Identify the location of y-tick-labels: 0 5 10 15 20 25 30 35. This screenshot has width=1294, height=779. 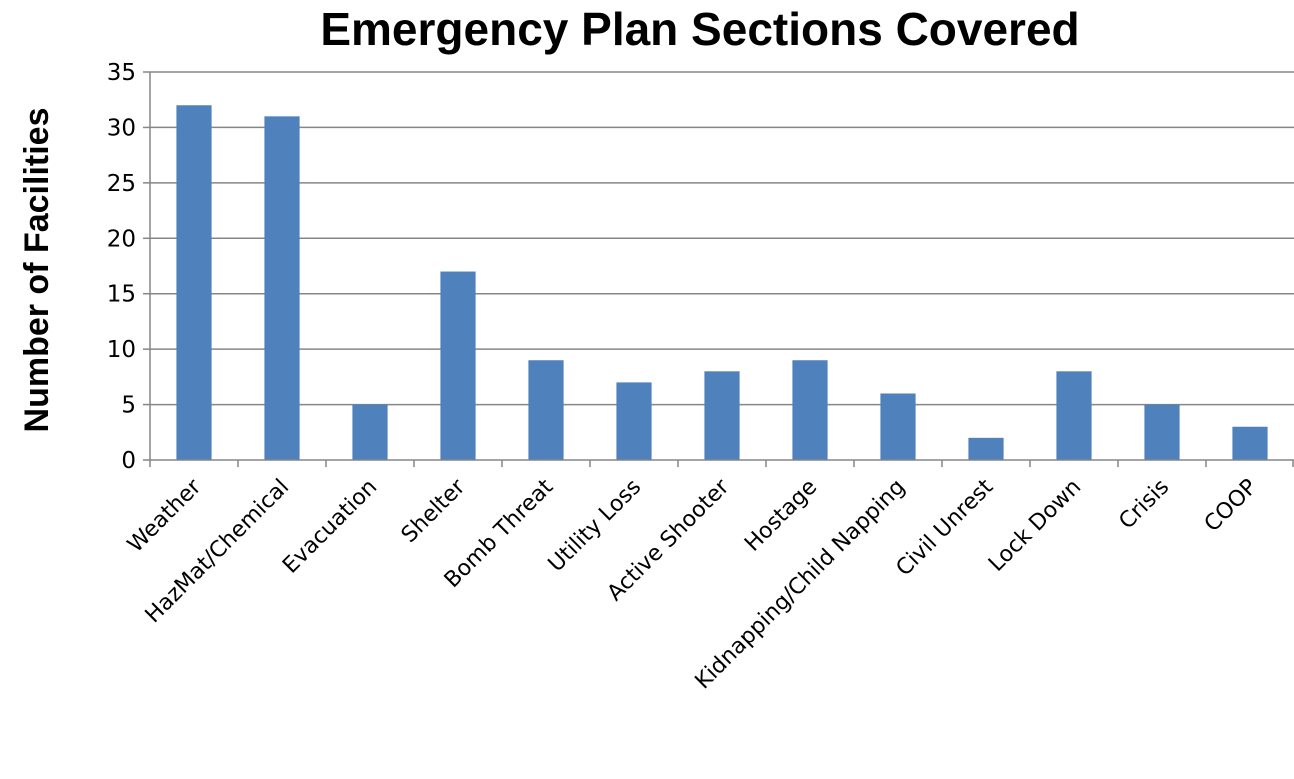
(121, 267).